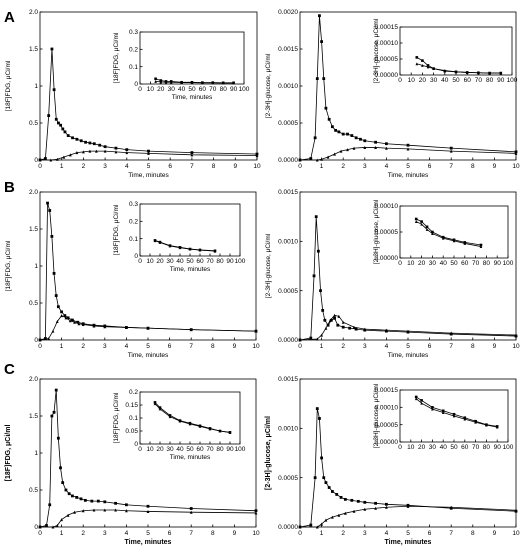 The image size is (520, 553). Describe the element at coordinates (432, 407) in the screenshot. I see `C-right-inset-square-point` at that location.